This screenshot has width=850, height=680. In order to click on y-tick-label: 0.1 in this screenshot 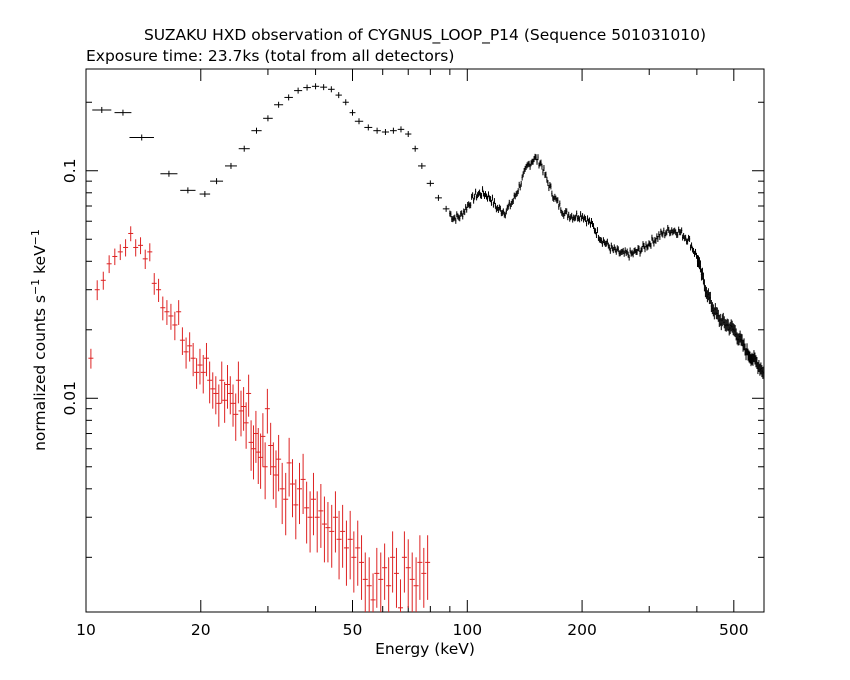, I will do `click(70, 170)`.